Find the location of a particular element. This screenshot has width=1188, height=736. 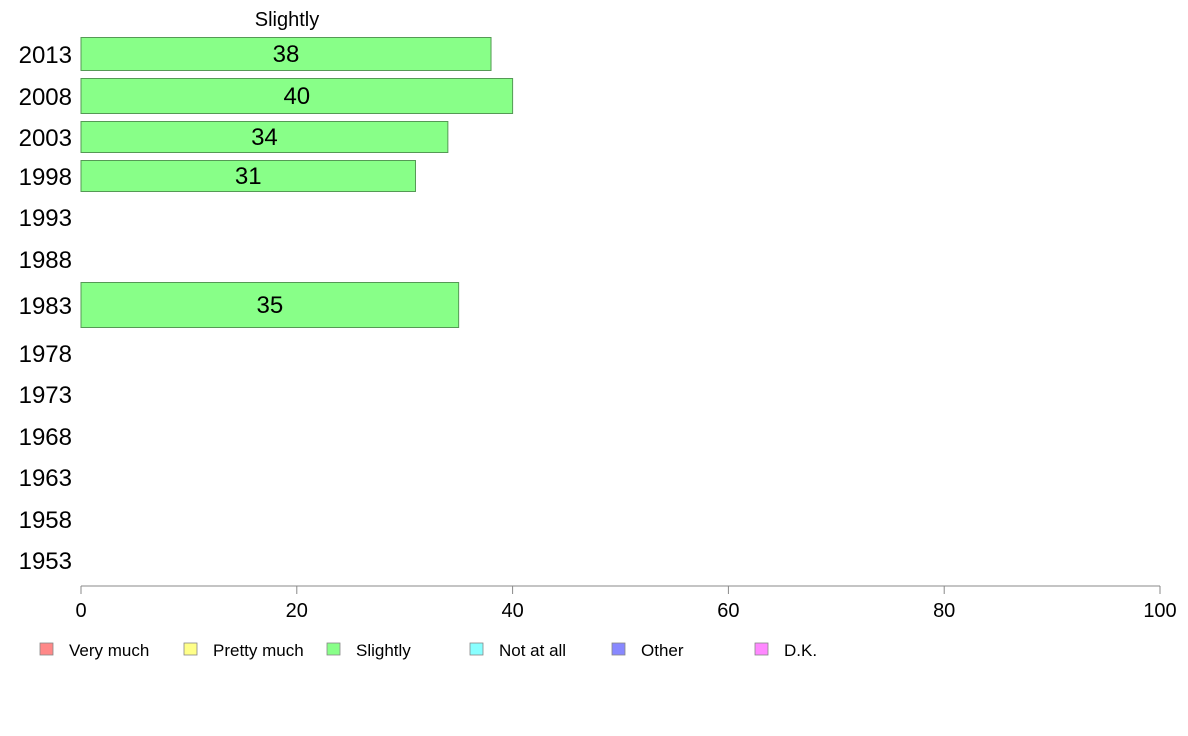

series-title: Slightly is located at coordinates (287, 20).